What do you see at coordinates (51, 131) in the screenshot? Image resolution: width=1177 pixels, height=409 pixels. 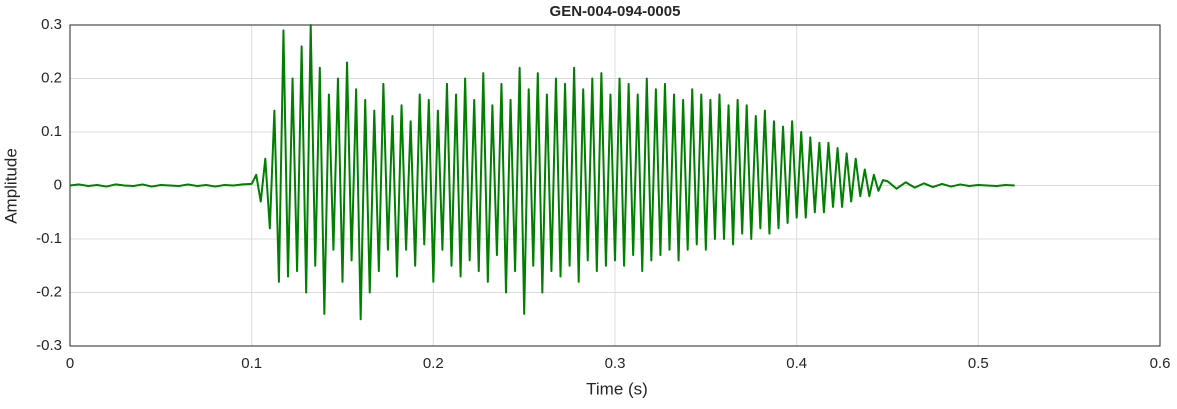 I see `y-tick-label: 0.1` at bounding box center [51, 131].